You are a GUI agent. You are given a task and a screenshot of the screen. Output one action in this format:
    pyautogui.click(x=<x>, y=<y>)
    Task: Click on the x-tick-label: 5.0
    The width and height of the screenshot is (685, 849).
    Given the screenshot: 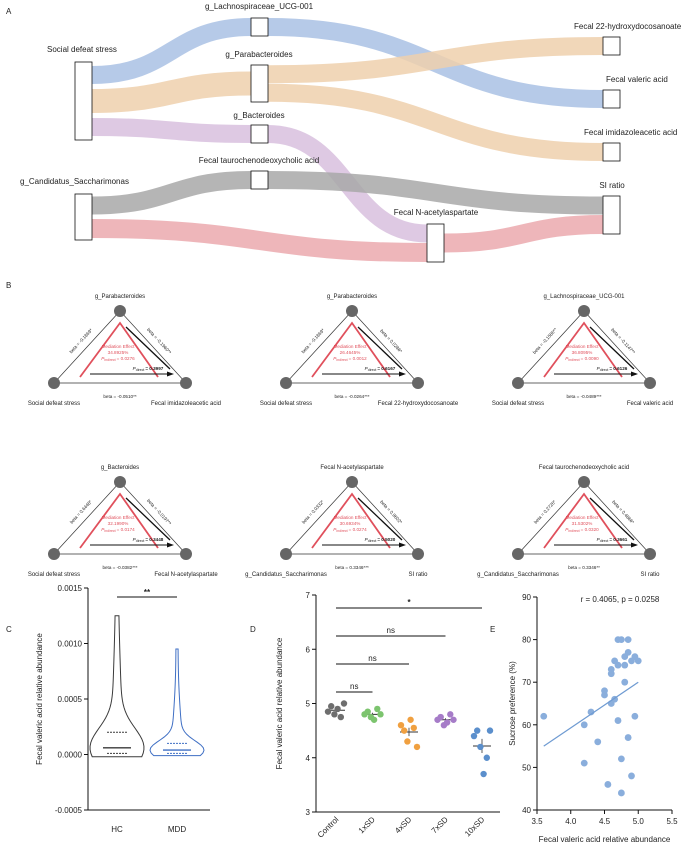 What is the action you would take?
    pyautogui.click(x=639, y=821)
    